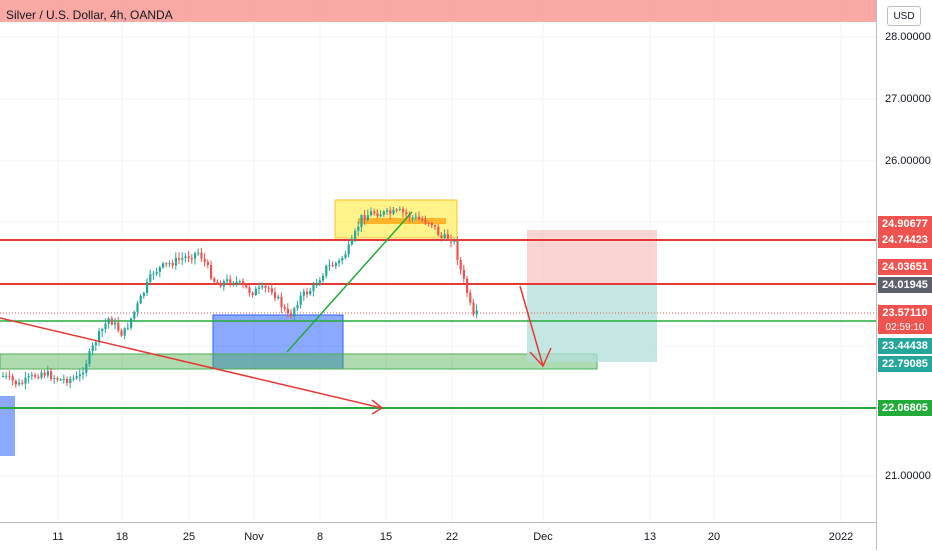  Describe the element at coordinates (543, 537) in the screenshot. I see `time-label: Dec` at that location.